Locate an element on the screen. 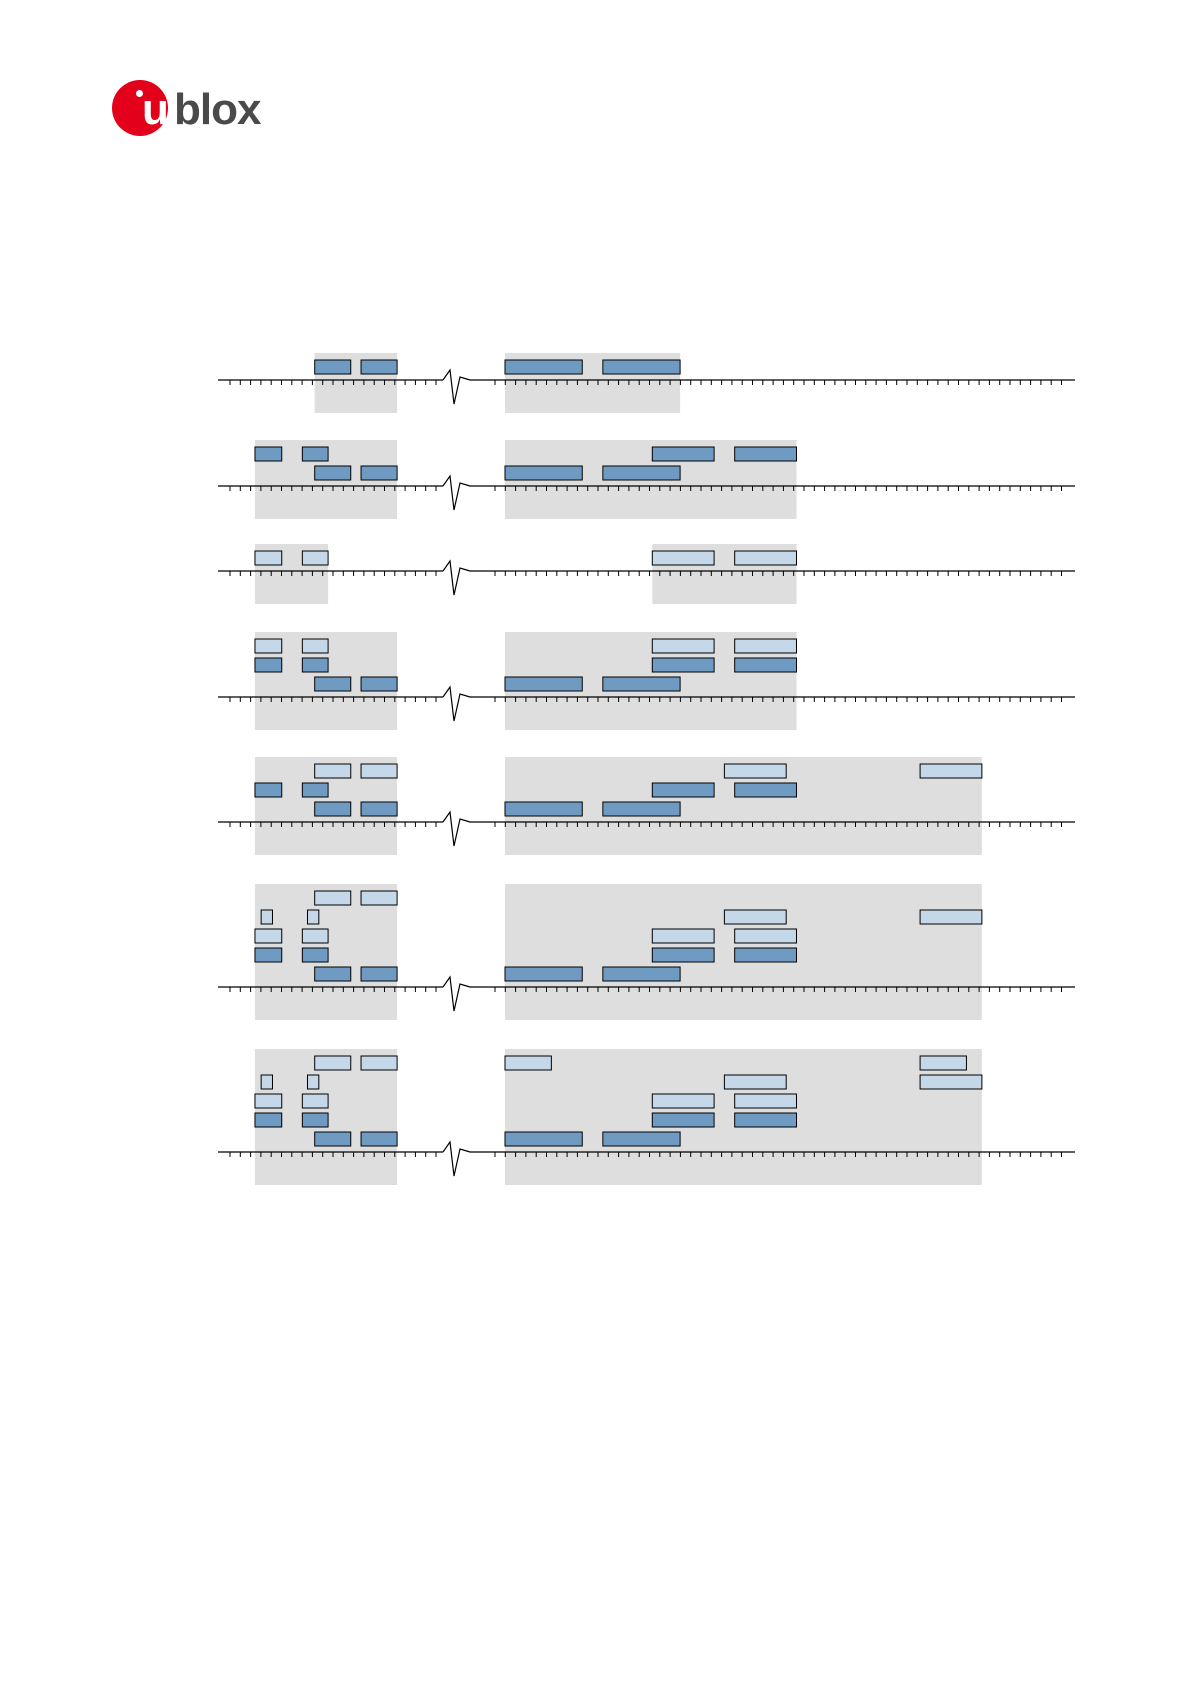 This screenshot has height=1684, width=1191. logo-letter-u: u is located at coordinates (155, 109).